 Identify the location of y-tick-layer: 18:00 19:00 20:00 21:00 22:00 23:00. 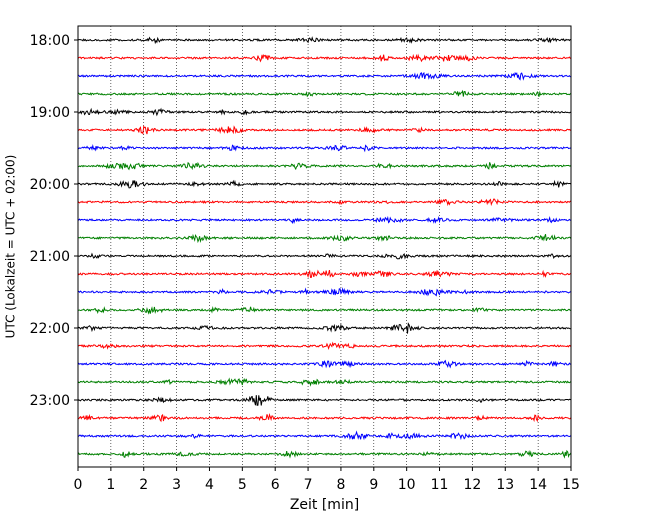
(54, 221).